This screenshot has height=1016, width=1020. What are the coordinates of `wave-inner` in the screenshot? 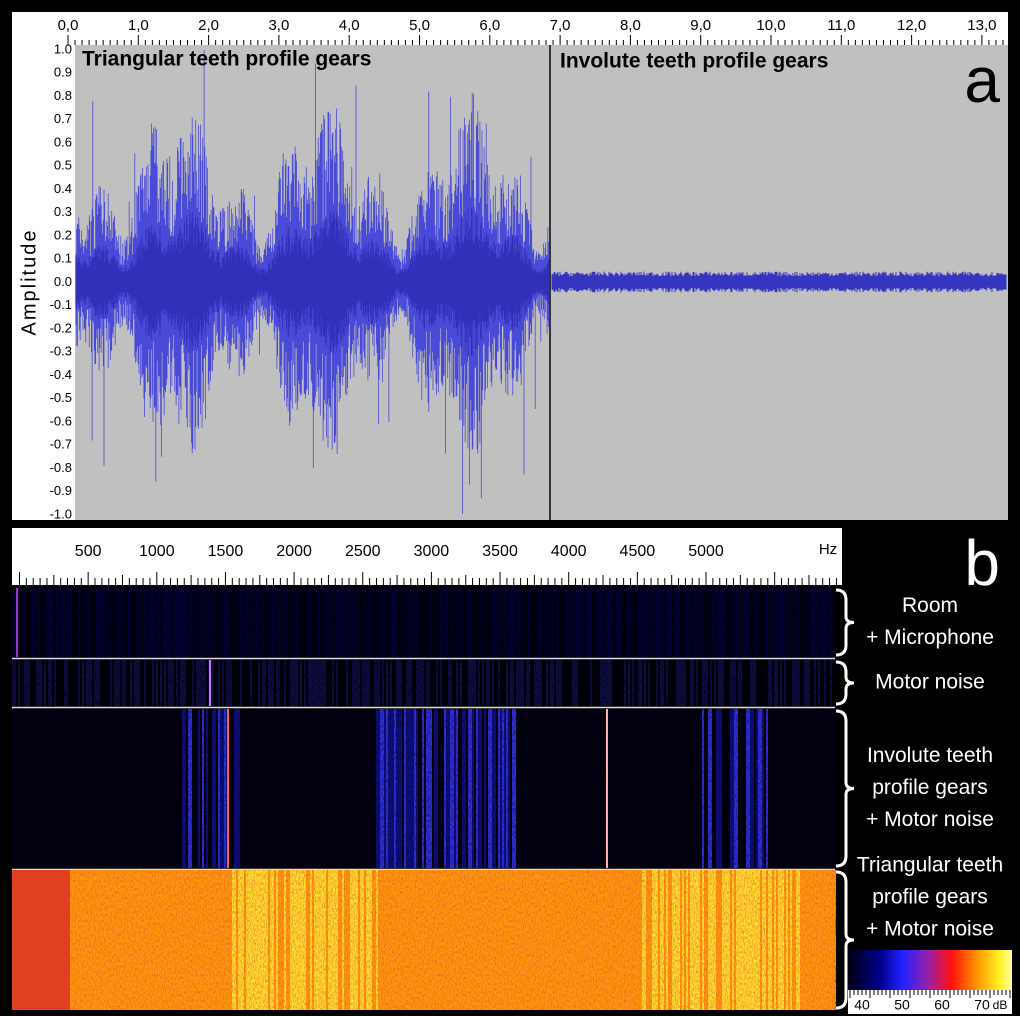 It's located at (312, 282).